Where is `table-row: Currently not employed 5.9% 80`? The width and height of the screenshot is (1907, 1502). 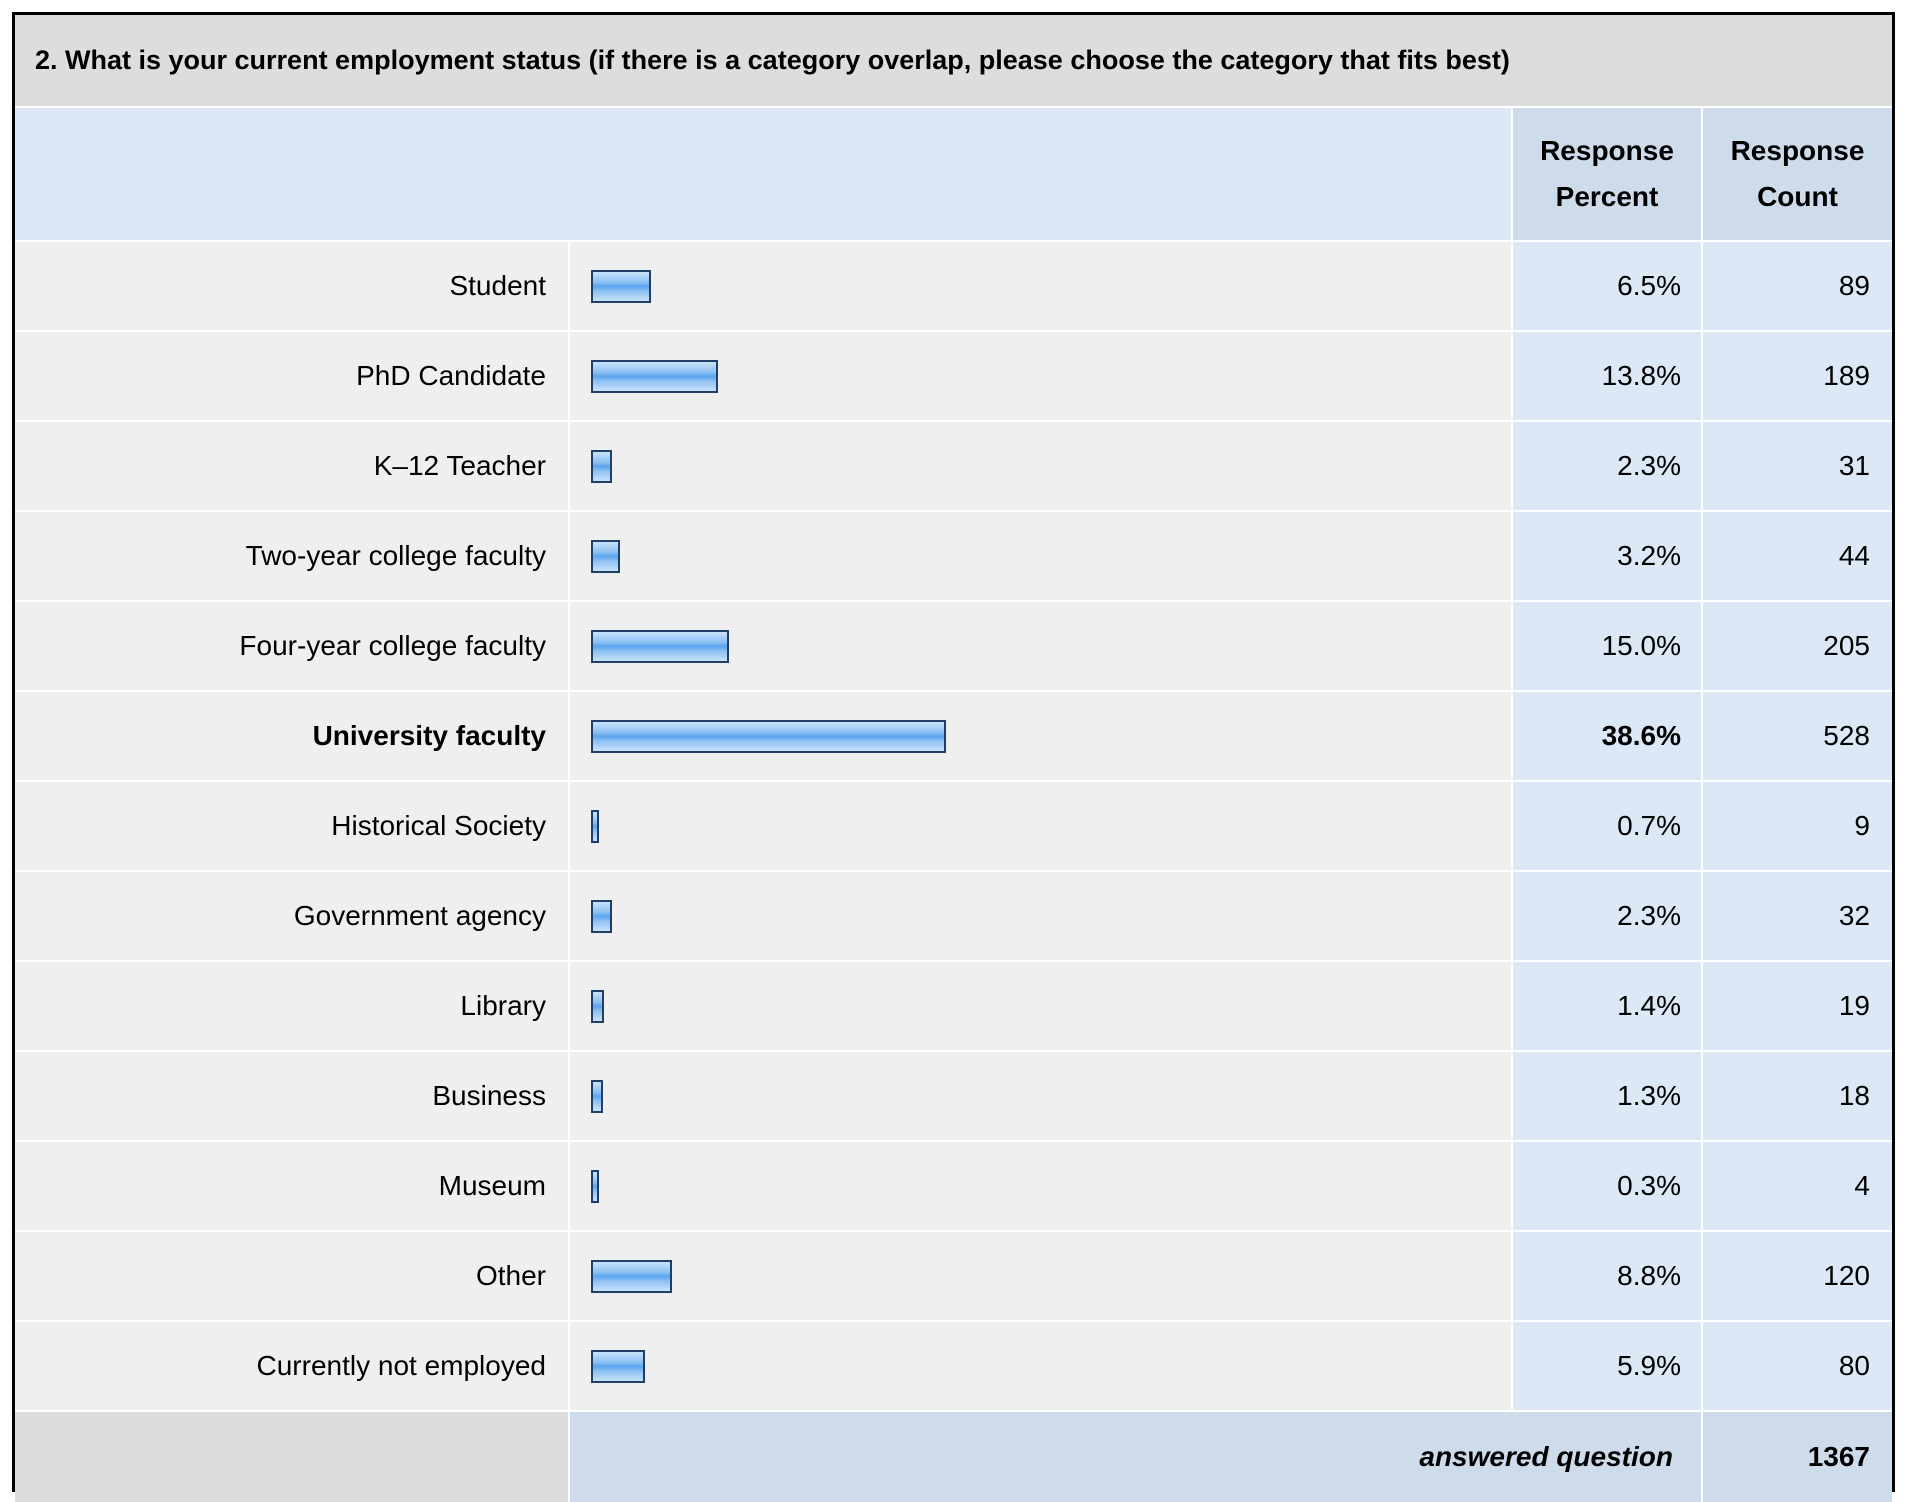
table-row: Currently not employed 5.9% 80 is located at coordinates (953, 1365).